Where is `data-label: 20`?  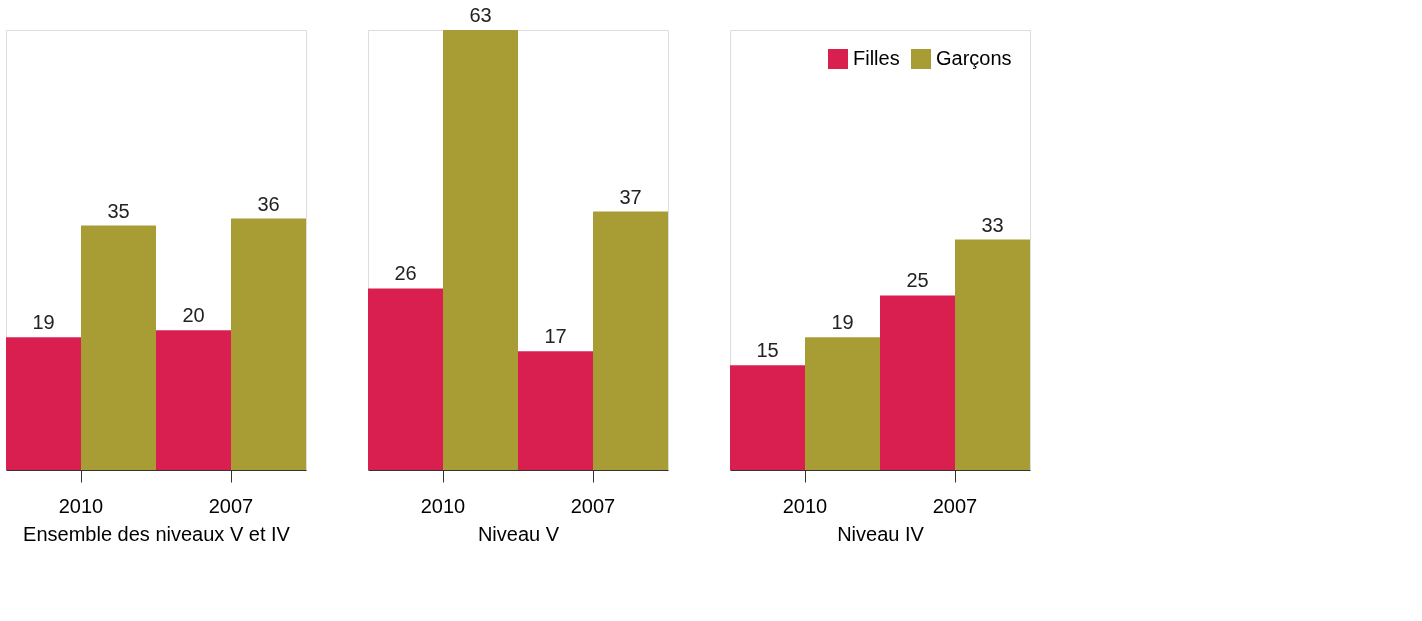 data-label: 20 is located at coordinates (193, 315).